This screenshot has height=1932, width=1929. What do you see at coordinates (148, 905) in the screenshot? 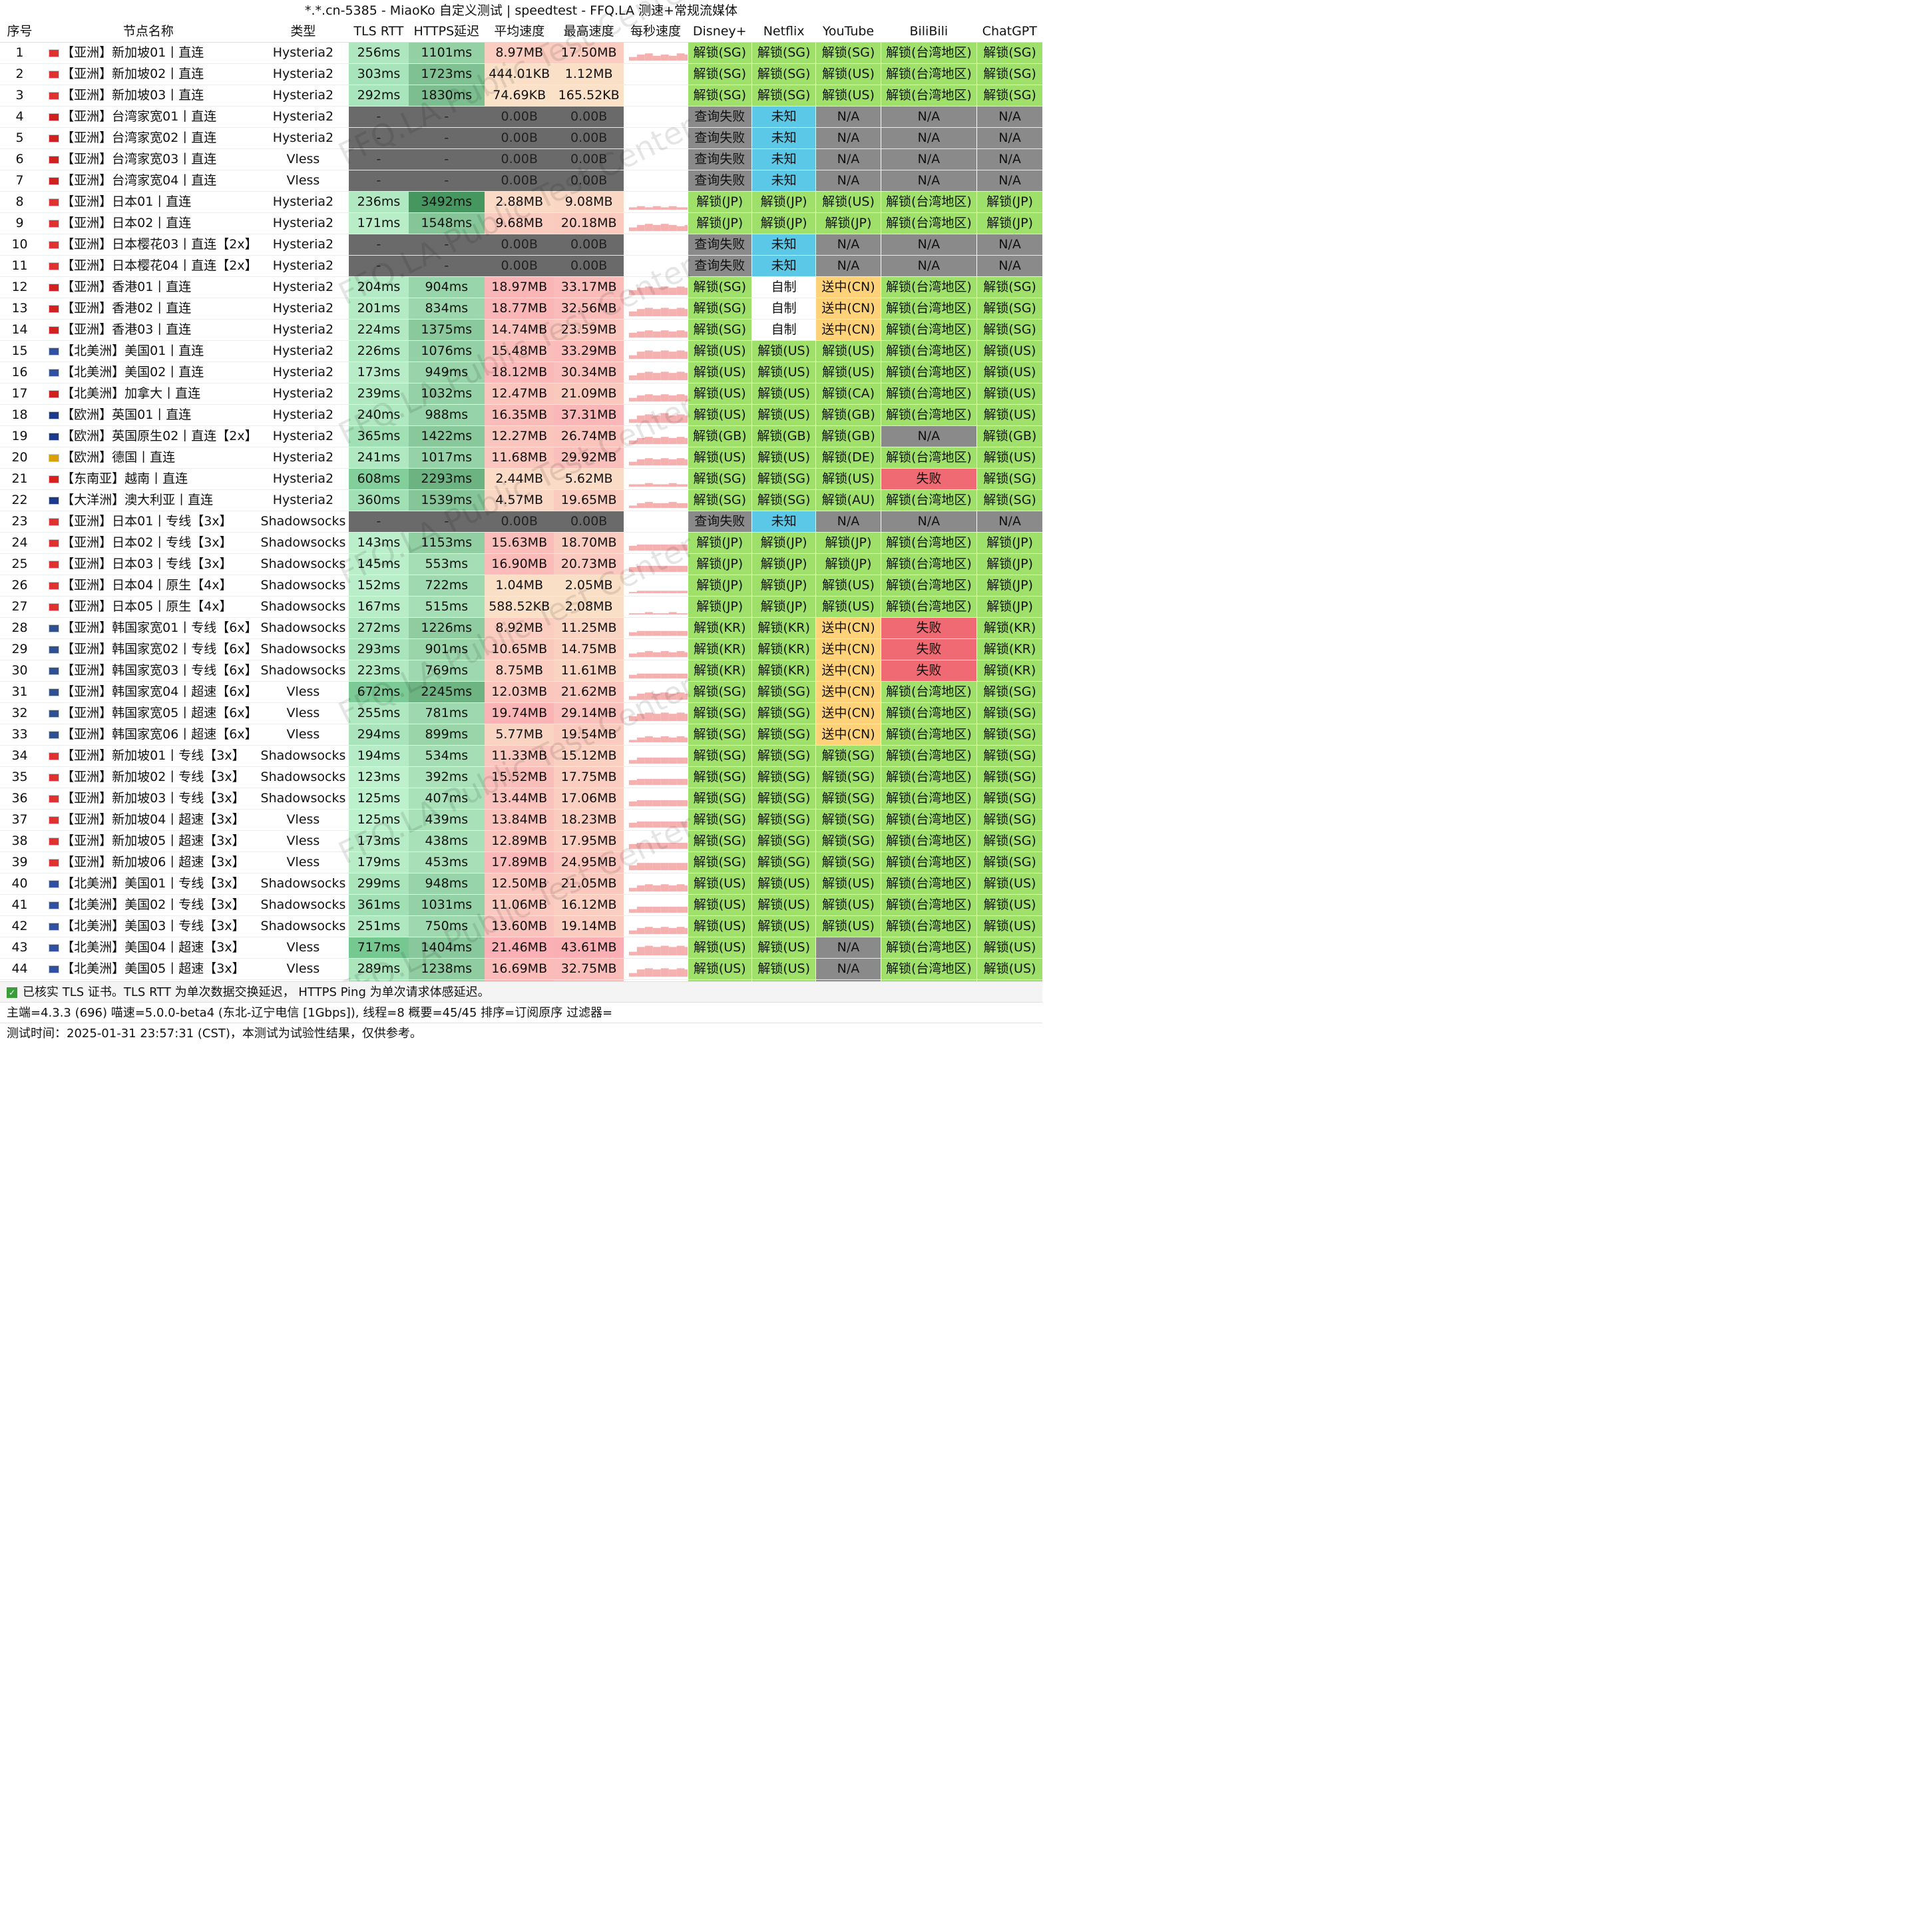
I see `node-name: 【北美洲】美国02丨专线【3x】` at bounding box center [148, 905].